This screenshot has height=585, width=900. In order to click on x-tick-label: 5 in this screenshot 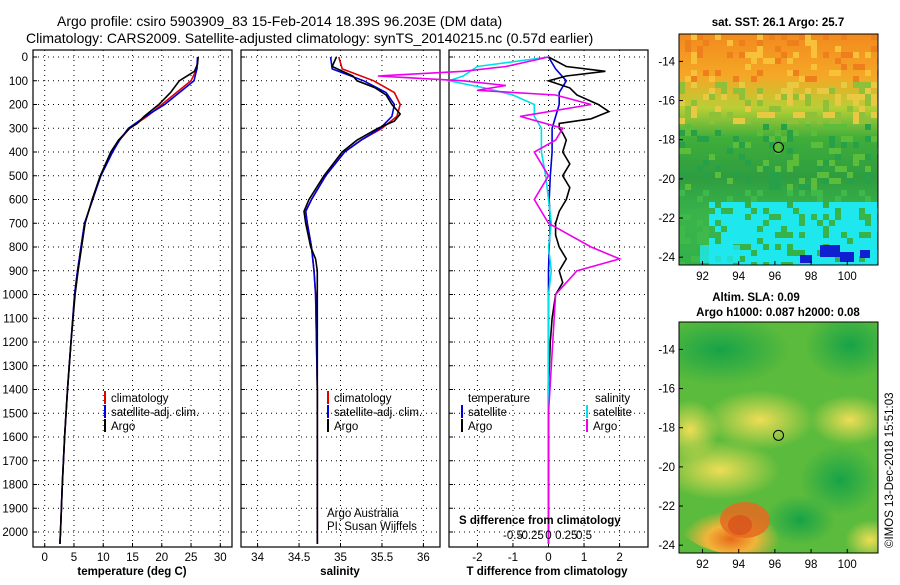, I will do `click(74, 558)`.